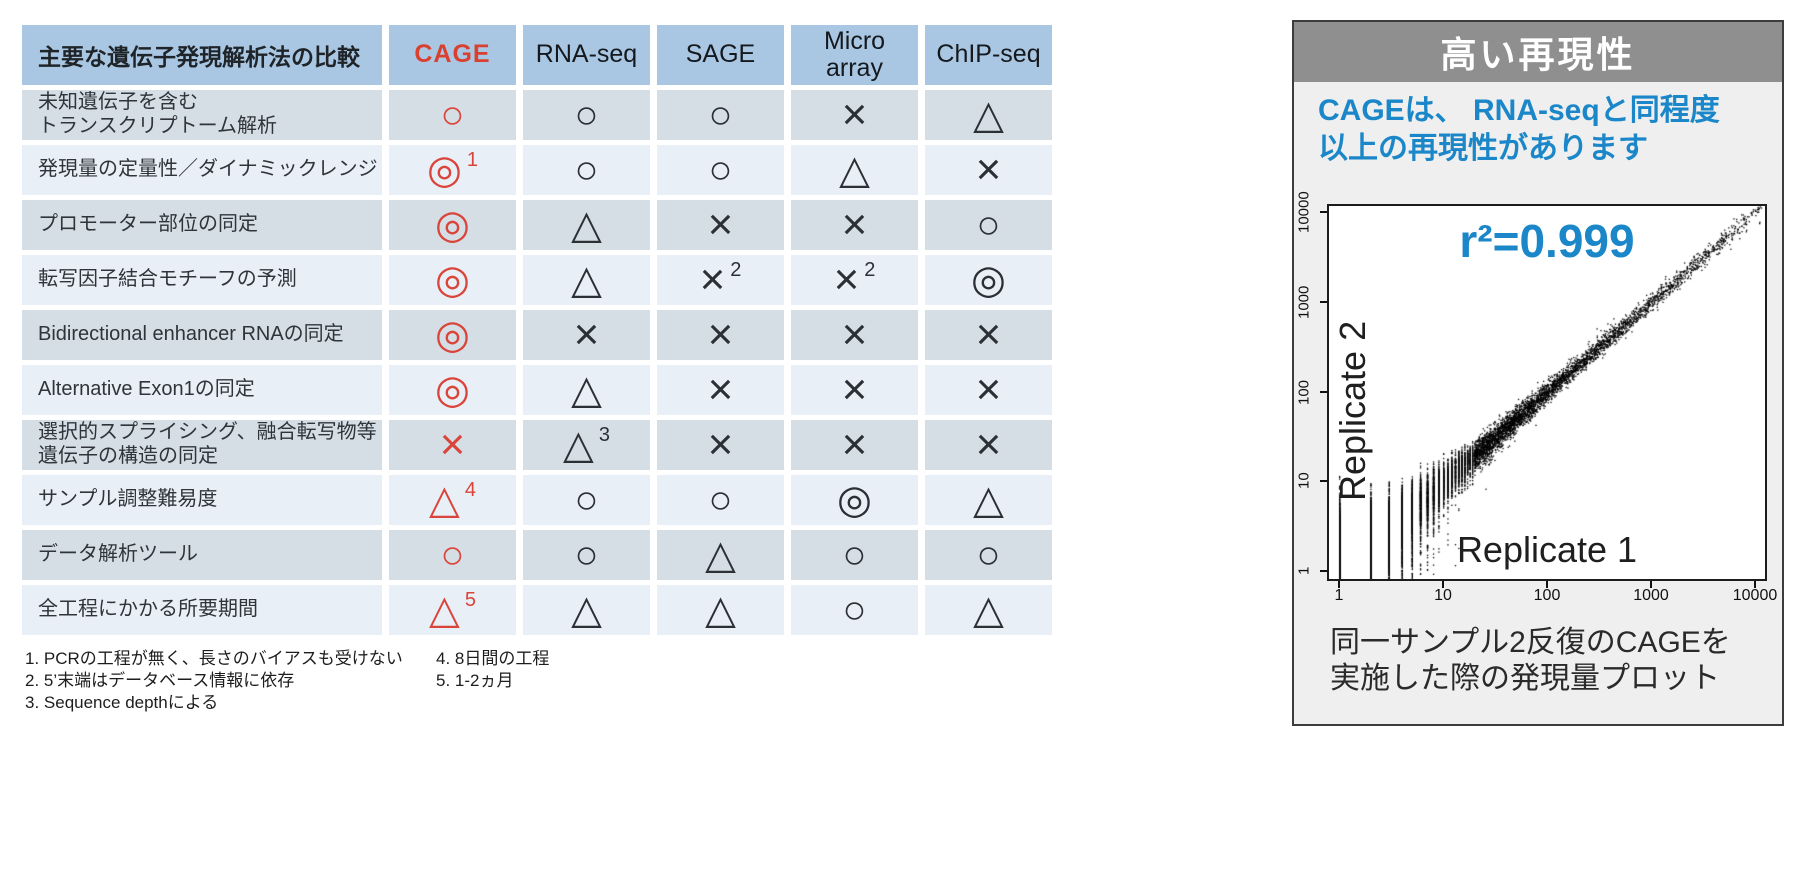 This screenshot has width=1817, height=885. I want to click on table-title: 主要な遺伝子発現解析法の比較, so click(202, 55).